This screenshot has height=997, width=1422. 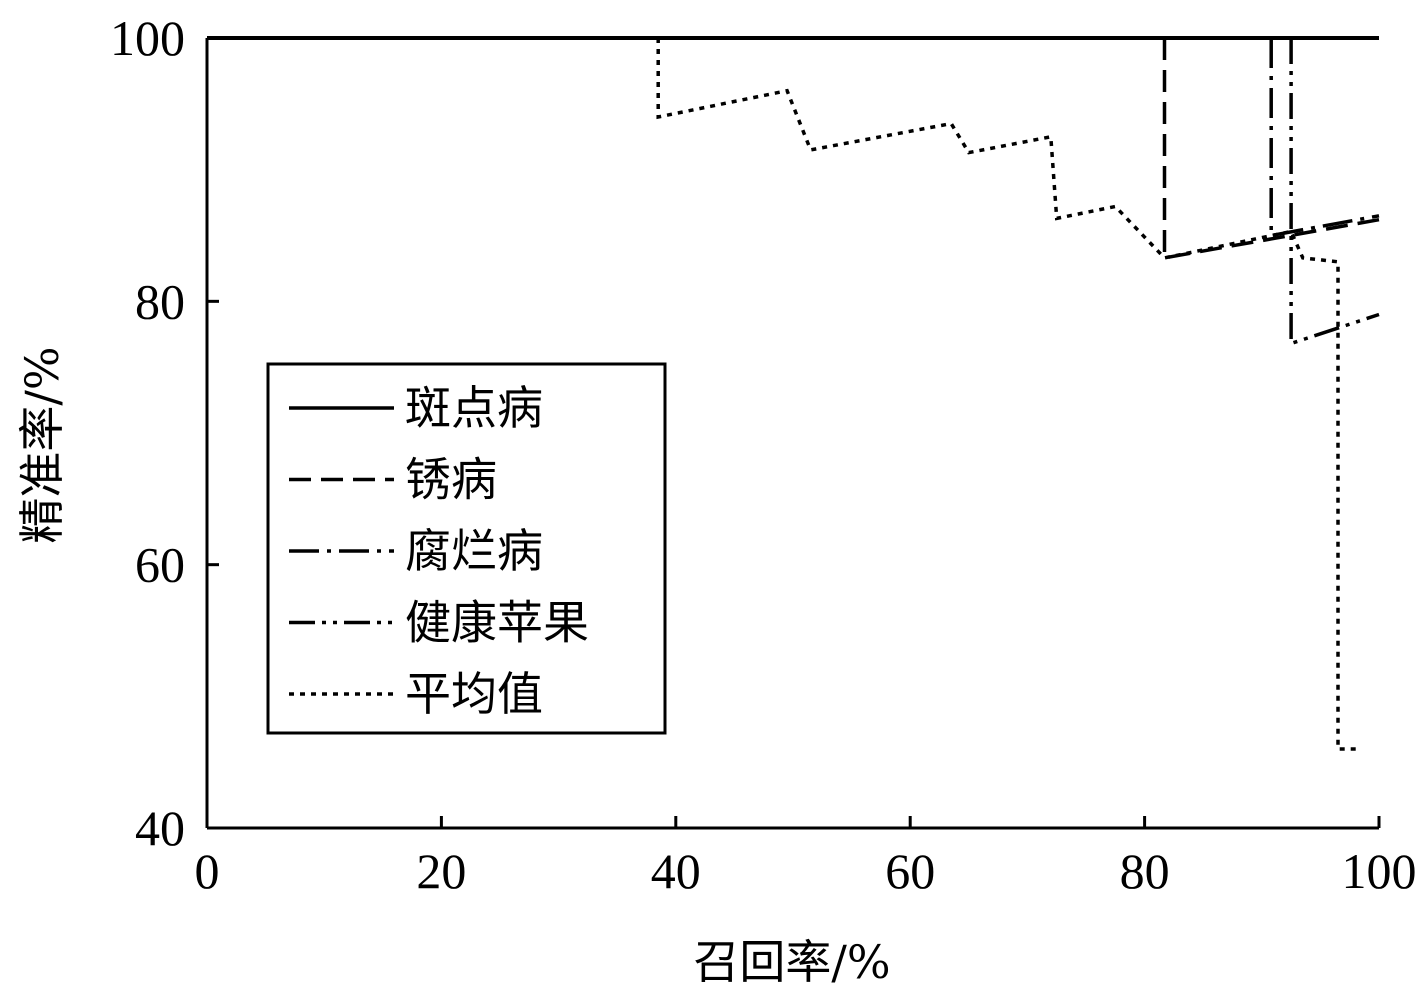 I want to click on y-tick-label: 100, so click(x=147, y=38).